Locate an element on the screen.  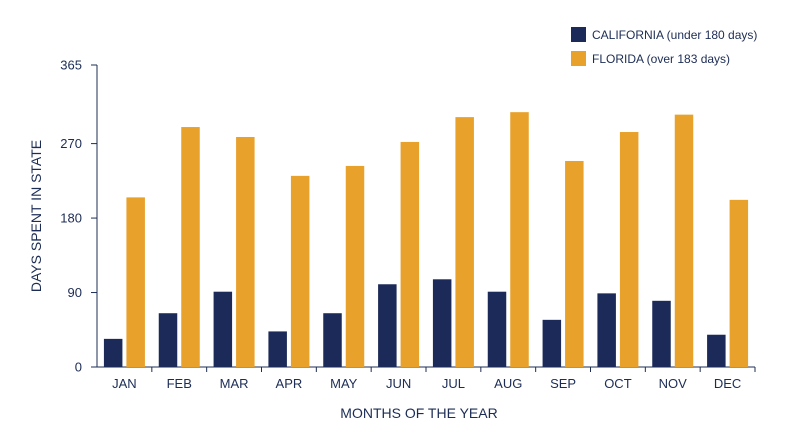
bar-california-sep is located at coordinates (552, 343).